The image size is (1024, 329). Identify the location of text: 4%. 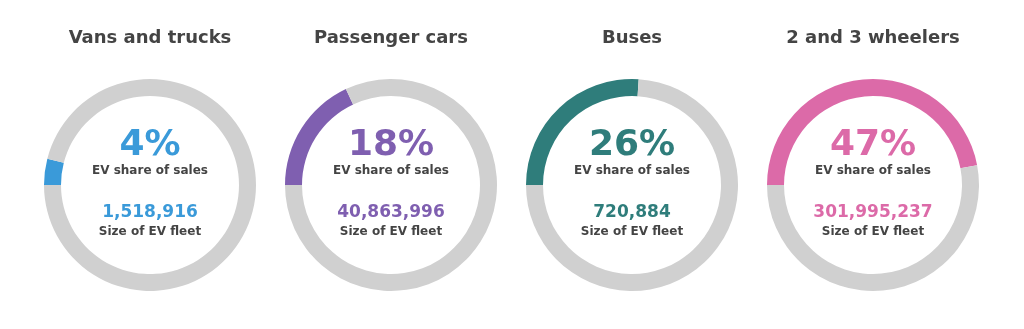
(150, 142).